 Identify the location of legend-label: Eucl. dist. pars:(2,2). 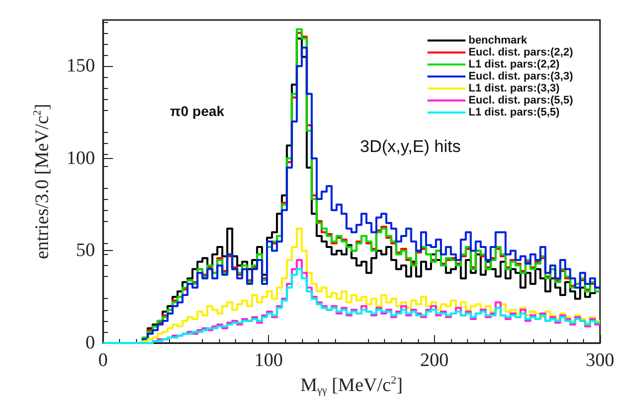
(521, 52).